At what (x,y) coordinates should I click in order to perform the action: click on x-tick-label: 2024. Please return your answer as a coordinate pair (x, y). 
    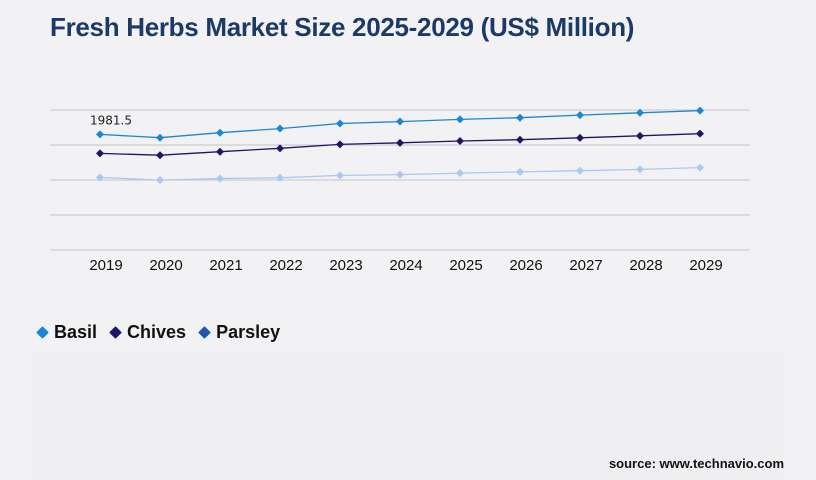
    Looking at the image, I should click on (405, 265).